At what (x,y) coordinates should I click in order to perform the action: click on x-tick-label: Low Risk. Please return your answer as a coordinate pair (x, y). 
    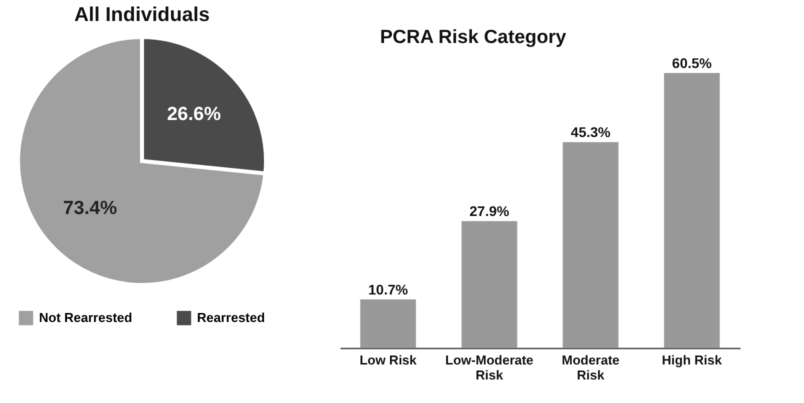
    Looking at the image, I should click on (389, 360).